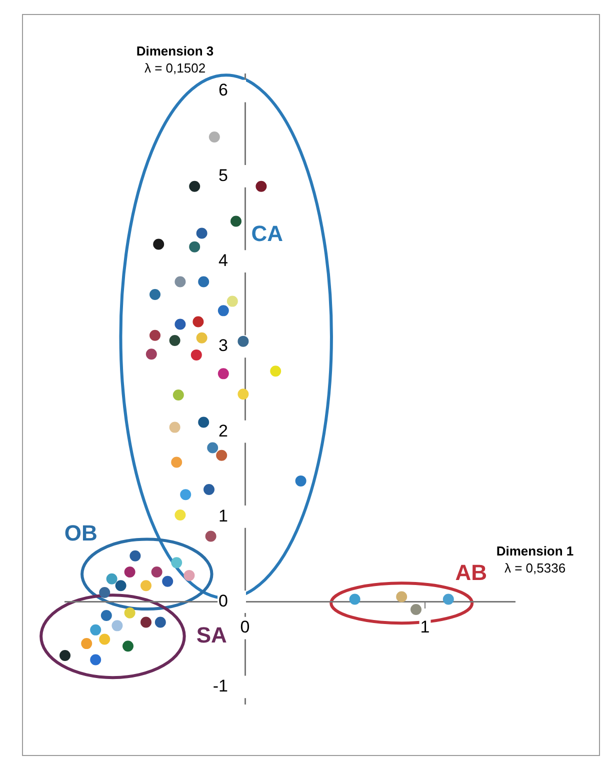 This screenshot has width=610, height=767. What do you see at coordinates (231, 430) in the screenshot?
I see `y-tick-label: 2` at bounding box center [231, 430].